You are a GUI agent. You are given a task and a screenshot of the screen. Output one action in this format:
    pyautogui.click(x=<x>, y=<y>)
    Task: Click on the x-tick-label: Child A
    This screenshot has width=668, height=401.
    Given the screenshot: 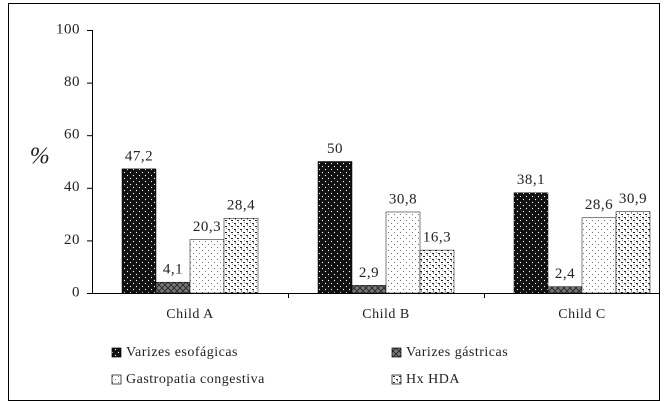 What is the action you would take?
    pyautogui.click(x=190, y=314)
    